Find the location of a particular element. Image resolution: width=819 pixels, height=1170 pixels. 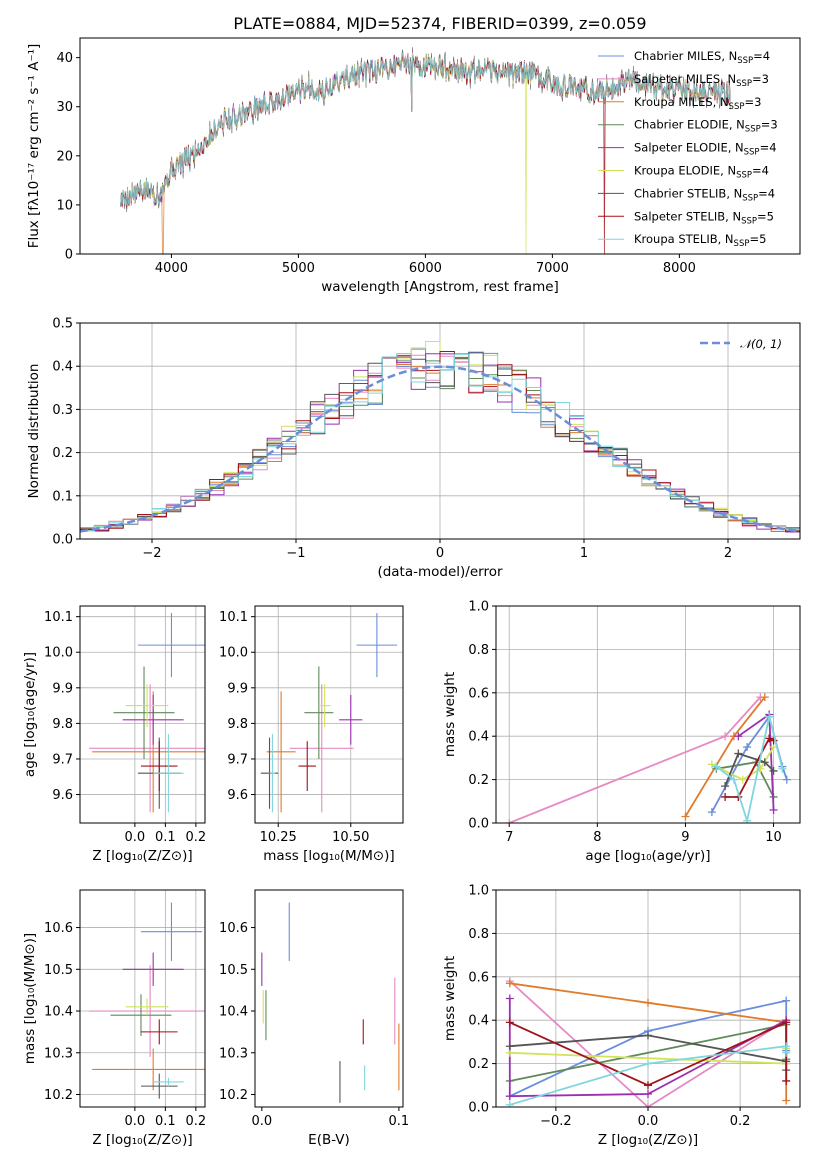

y-tick-label: 10.4 is located at coordinates (58, 1012).